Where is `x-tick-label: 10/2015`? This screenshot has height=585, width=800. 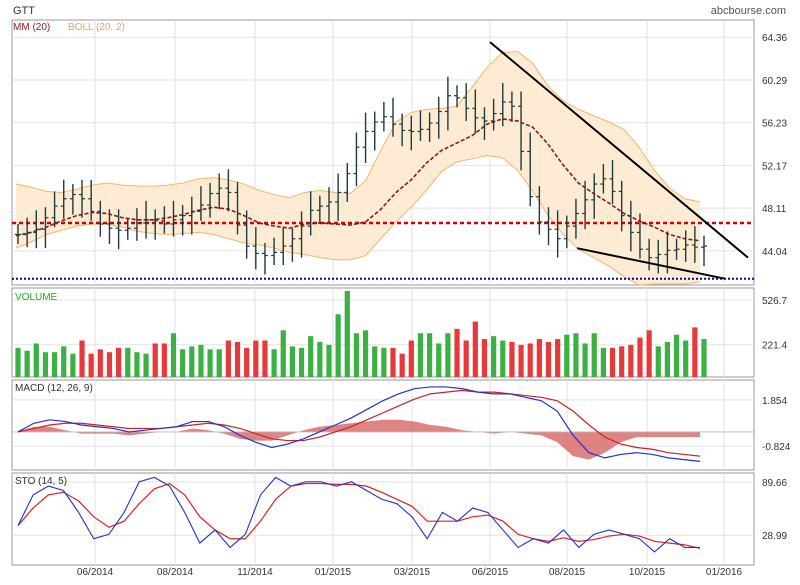
x-tick-label: 10/2015 is located at coordinates (647, 572).